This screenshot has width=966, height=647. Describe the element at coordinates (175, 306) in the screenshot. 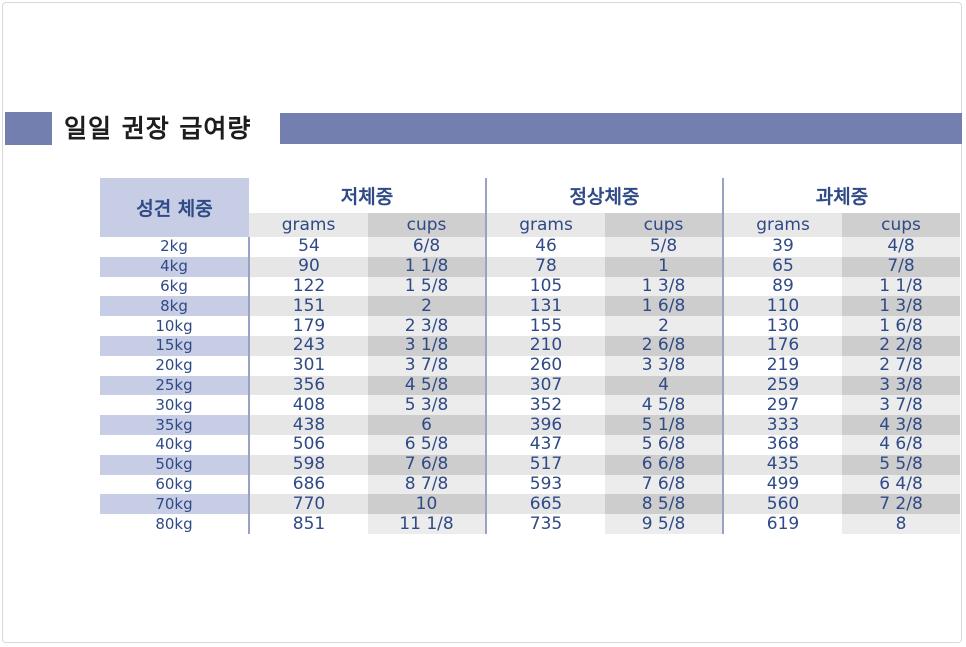

I see `weight-cell: 8kg` at that location.